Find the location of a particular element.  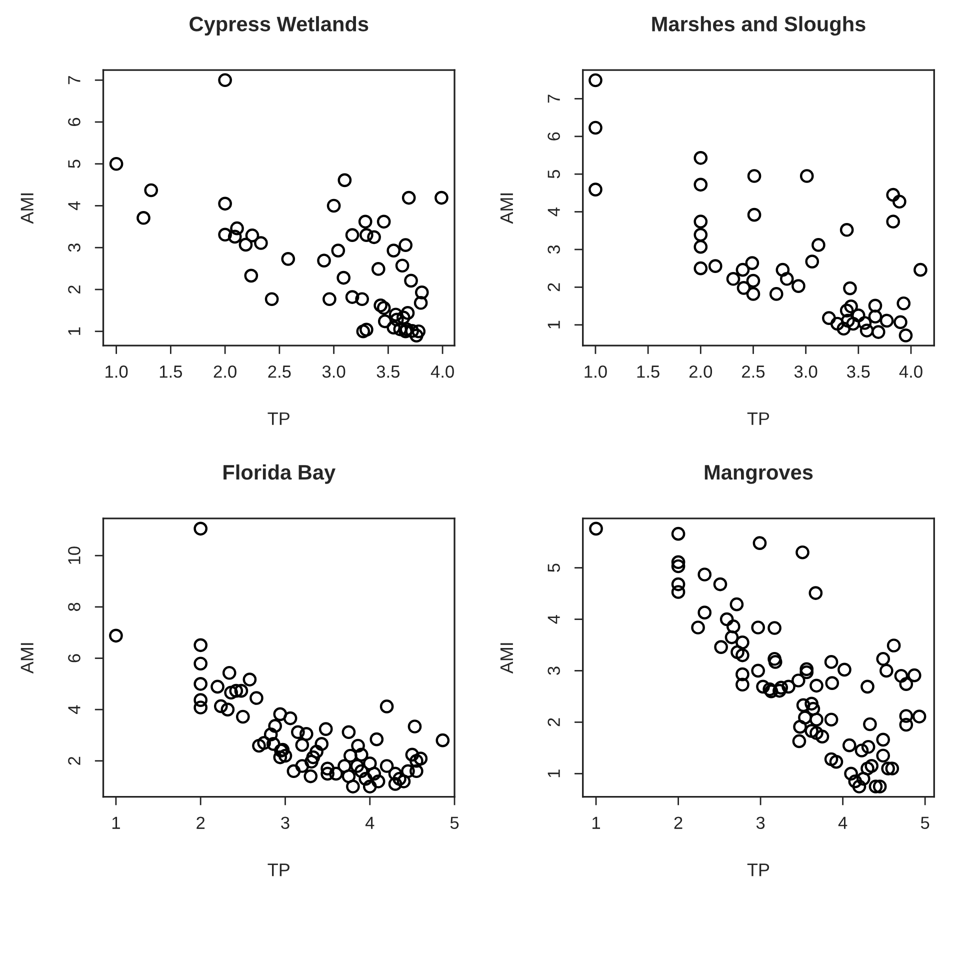

y-tick-label: 8 is located at coordinates (74, 606).